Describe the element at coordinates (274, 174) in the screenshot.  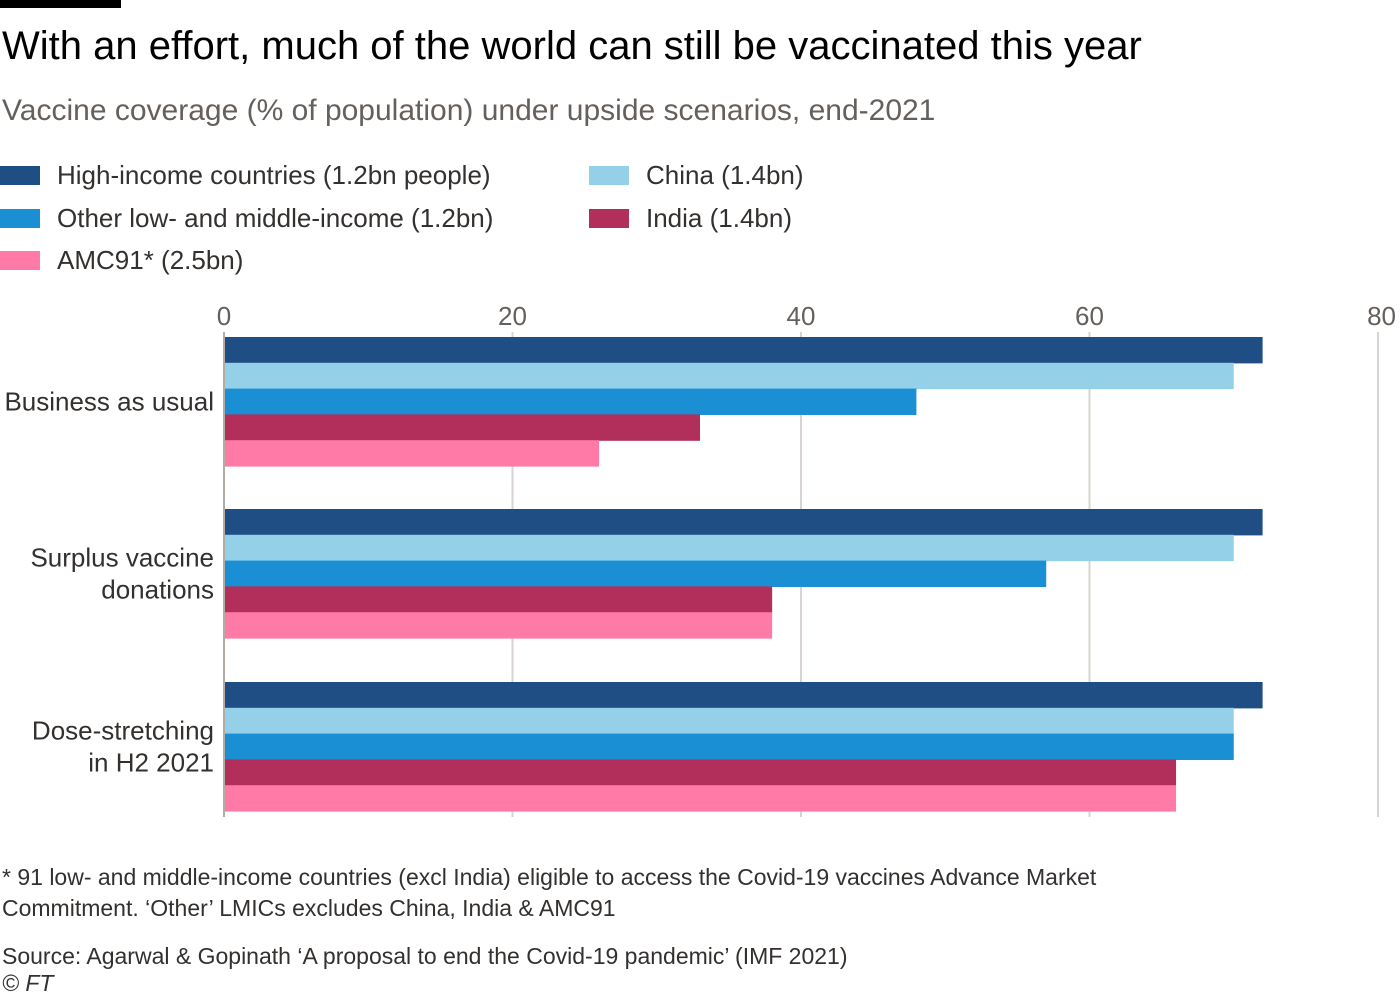
I see `legend-label: High-income countries (1.2bn people)` at that location.